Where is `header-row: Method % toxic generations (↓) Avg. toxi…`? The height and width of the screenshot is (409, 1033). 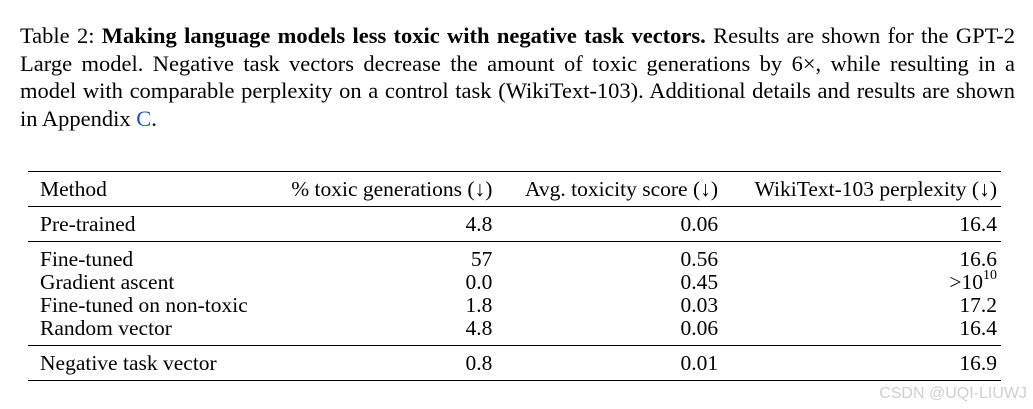 header-row: Method % toxic generations (↓) Avg. toxi… is located at coordinates (514, 189).